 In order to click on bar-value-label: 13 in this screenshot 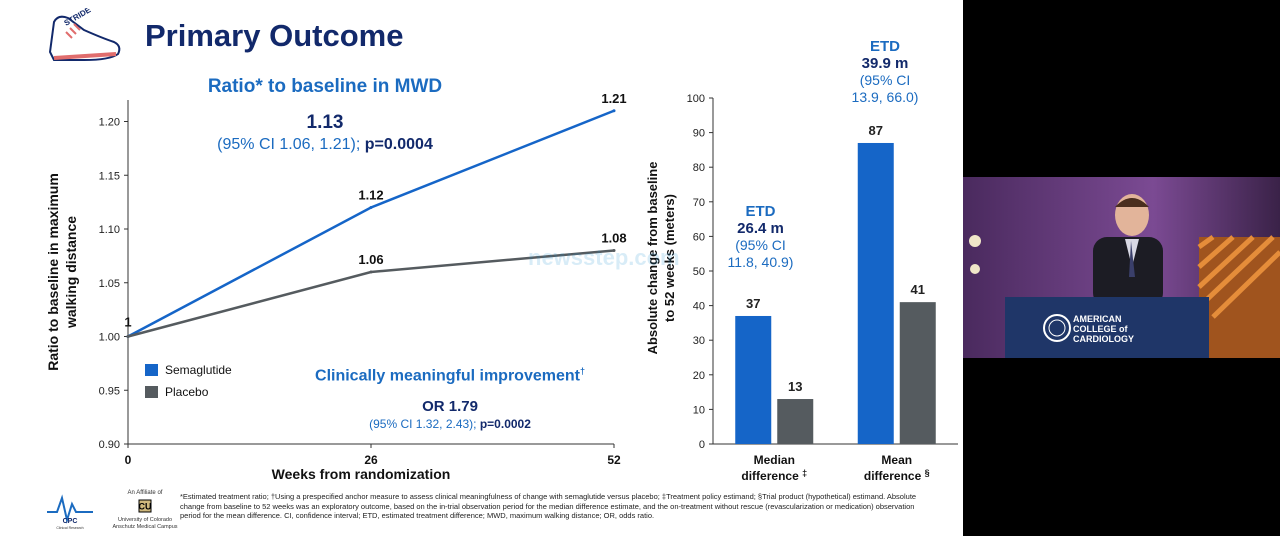, I will do `click(795, 386)`.